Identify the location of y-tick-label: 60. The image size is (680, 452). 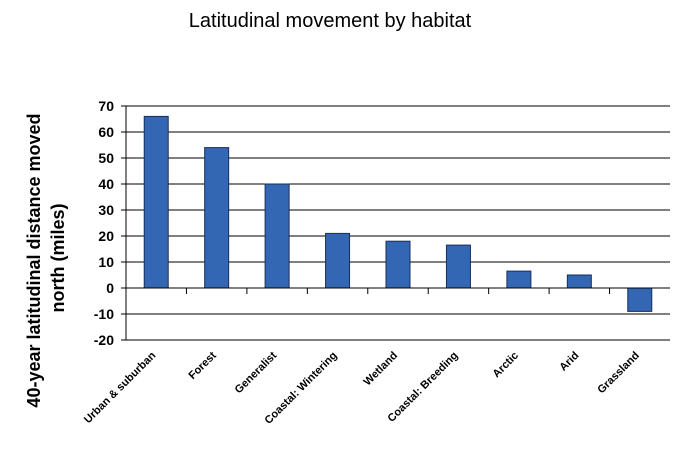
(106, 132).